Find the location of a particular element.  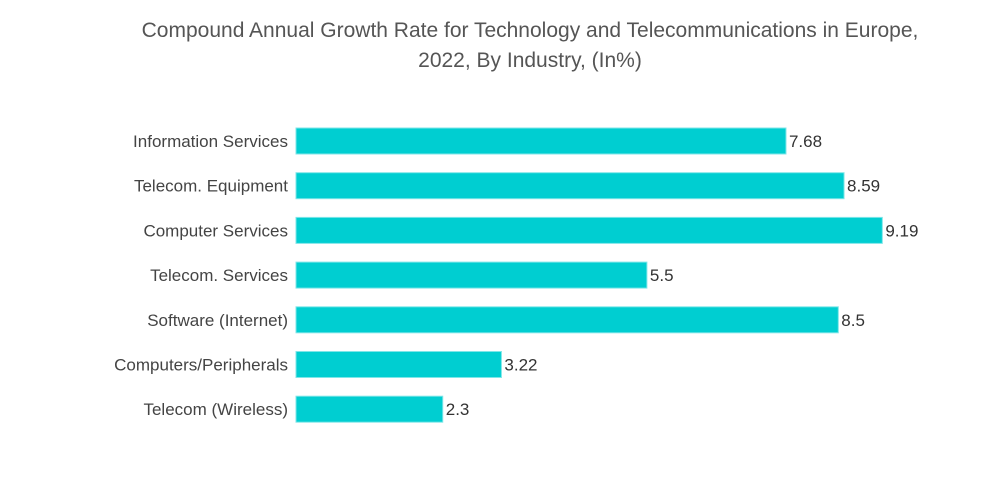

chart-title-line-2: 2022, By Industry, (In%) is located at coordinates (530, 60).